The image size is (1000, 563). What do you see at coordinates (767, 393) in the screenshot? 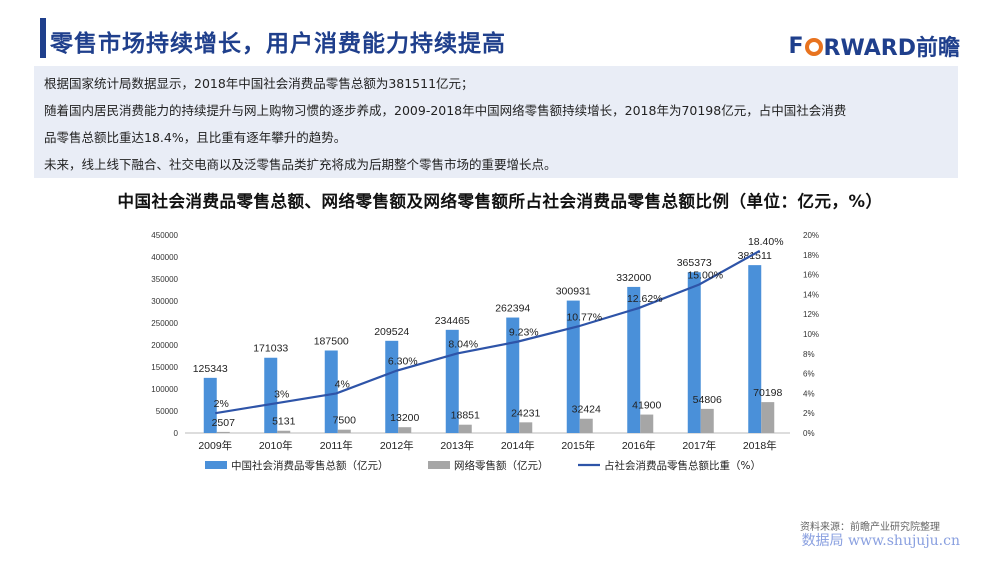
I see `online-retail-label: 70198` at bounding box center [767, 393].